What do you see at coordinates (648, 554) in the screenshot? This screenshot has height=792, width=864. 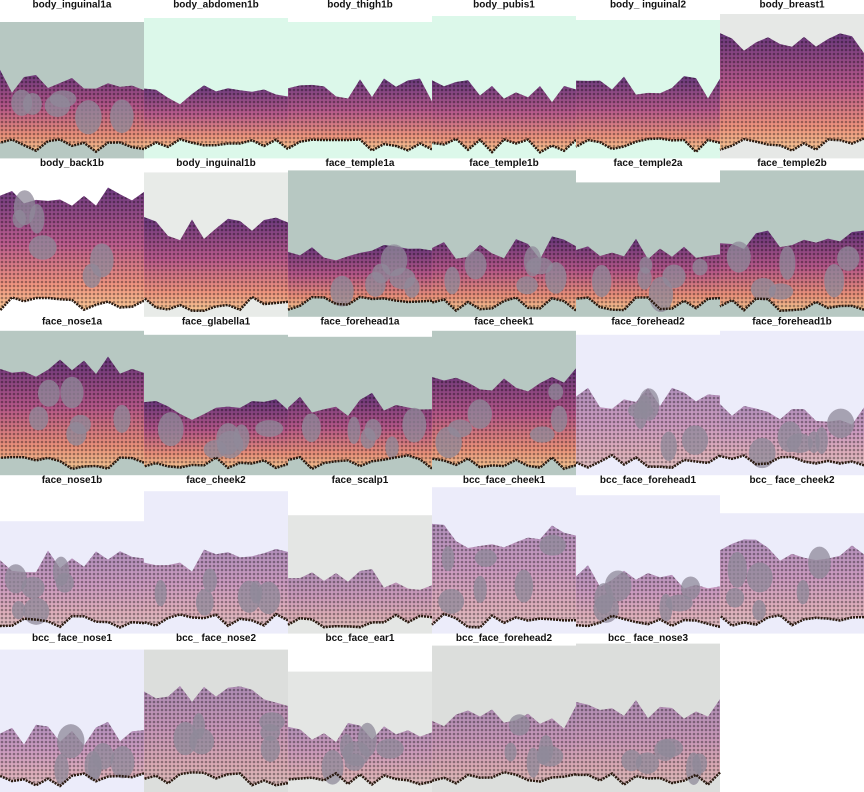 I see `panel: bcc_face_forehead1` at bounding box center [648, 554].